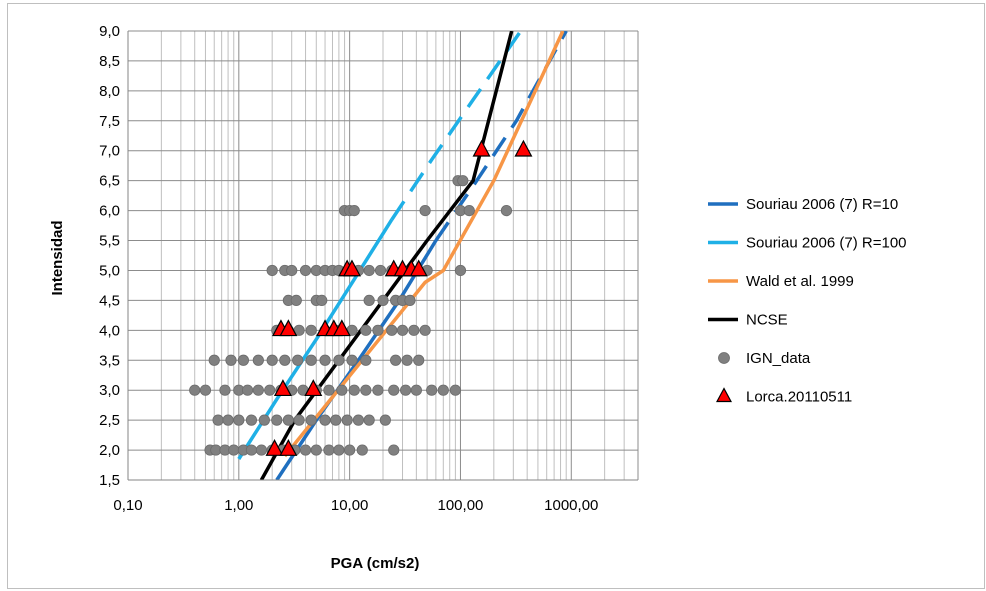 The height and width of the screenshot is (591, 986). What do you see at coordinates (724, 358) in the screenshot?
I see `legend-circle-swatch` at bounding box center [724, 358].